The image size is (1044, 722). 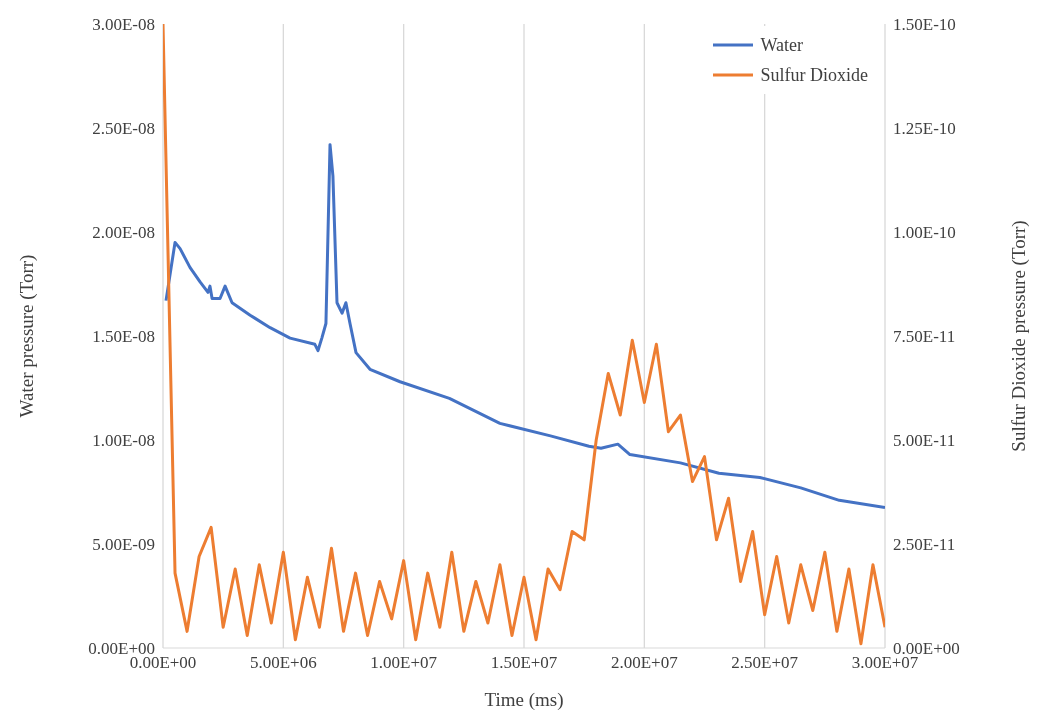 I want to click on y2-tick-label: 2.50E-11, so click(x=924, y=545).